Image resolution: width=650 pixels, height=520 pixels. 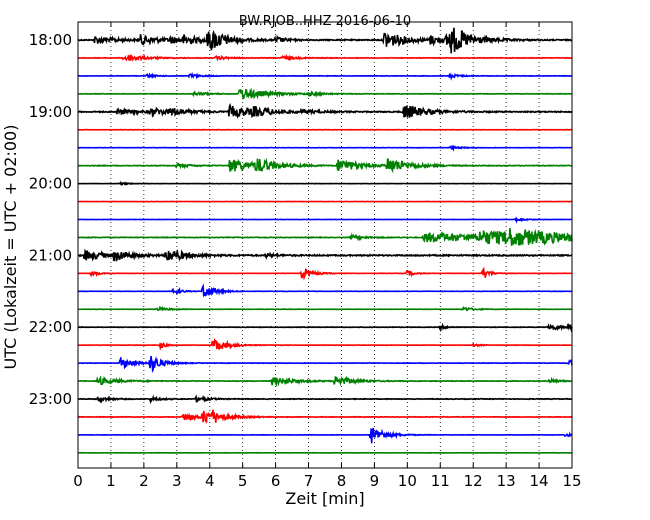 What do you see at coordinates (177, 481) in the screenshot?
I see `x-tick-label: 3` at bounding box center [177, 481].